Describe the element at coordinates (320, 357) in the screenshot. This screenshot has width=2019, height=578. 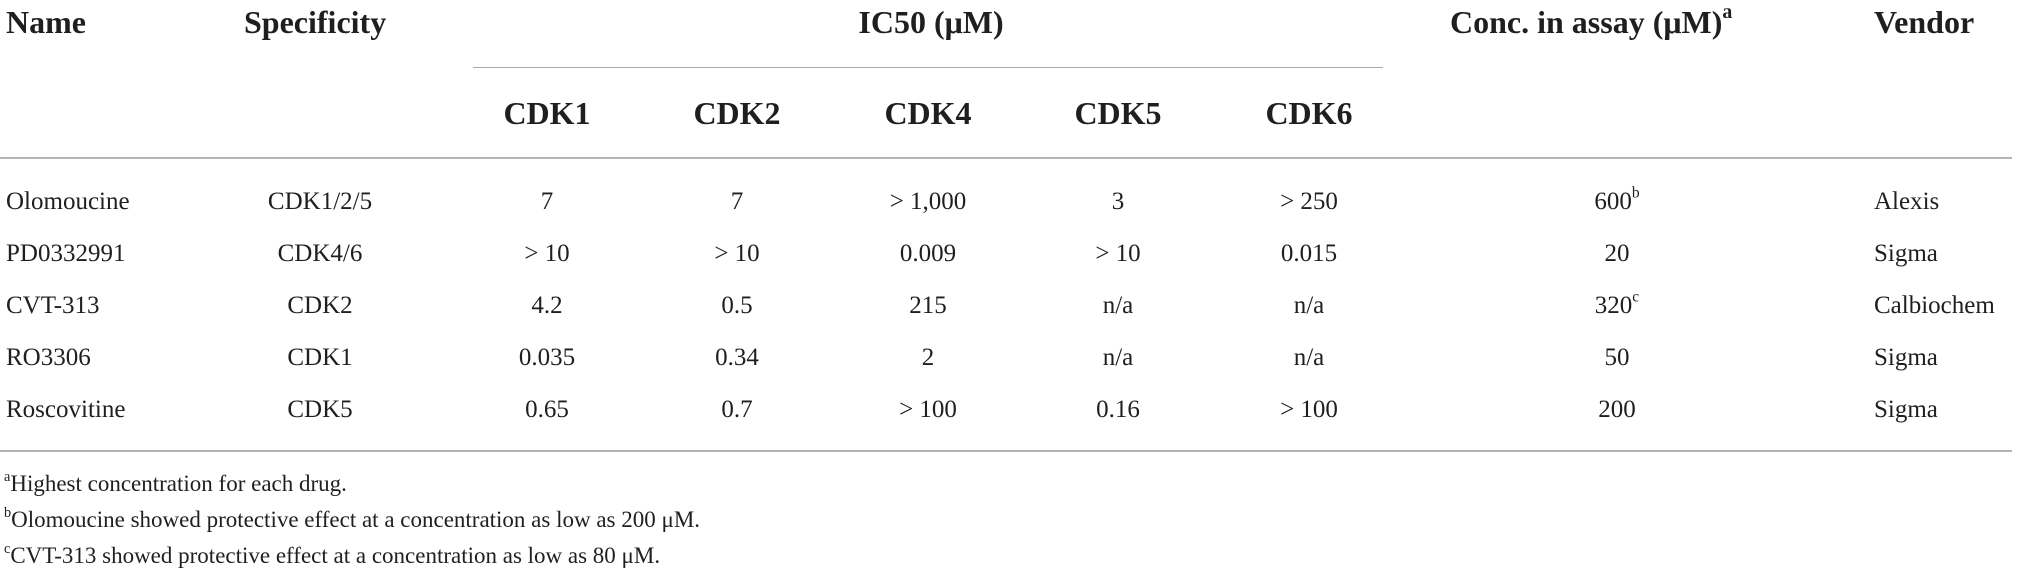
I see `cell-specificity: CDK1` at that location.